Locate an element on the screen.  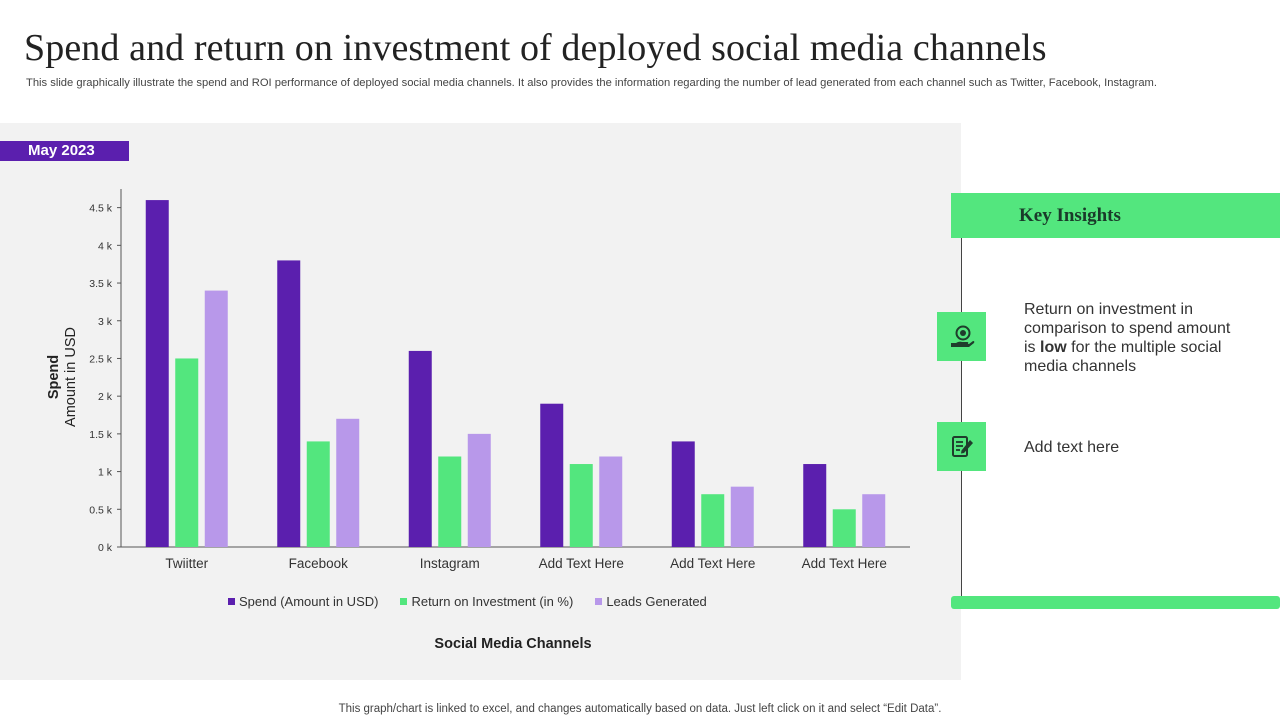
legend-label-roi: Return on Investment (in %) is located at coordinates (492, 601).